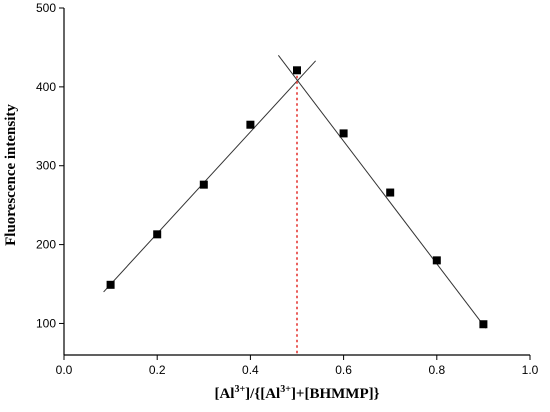 This screenshot has width=550, height=412. Describe the element at coordinates (250, 370) in the screenshot. I see `x-tick-label: 0.4` at that location.